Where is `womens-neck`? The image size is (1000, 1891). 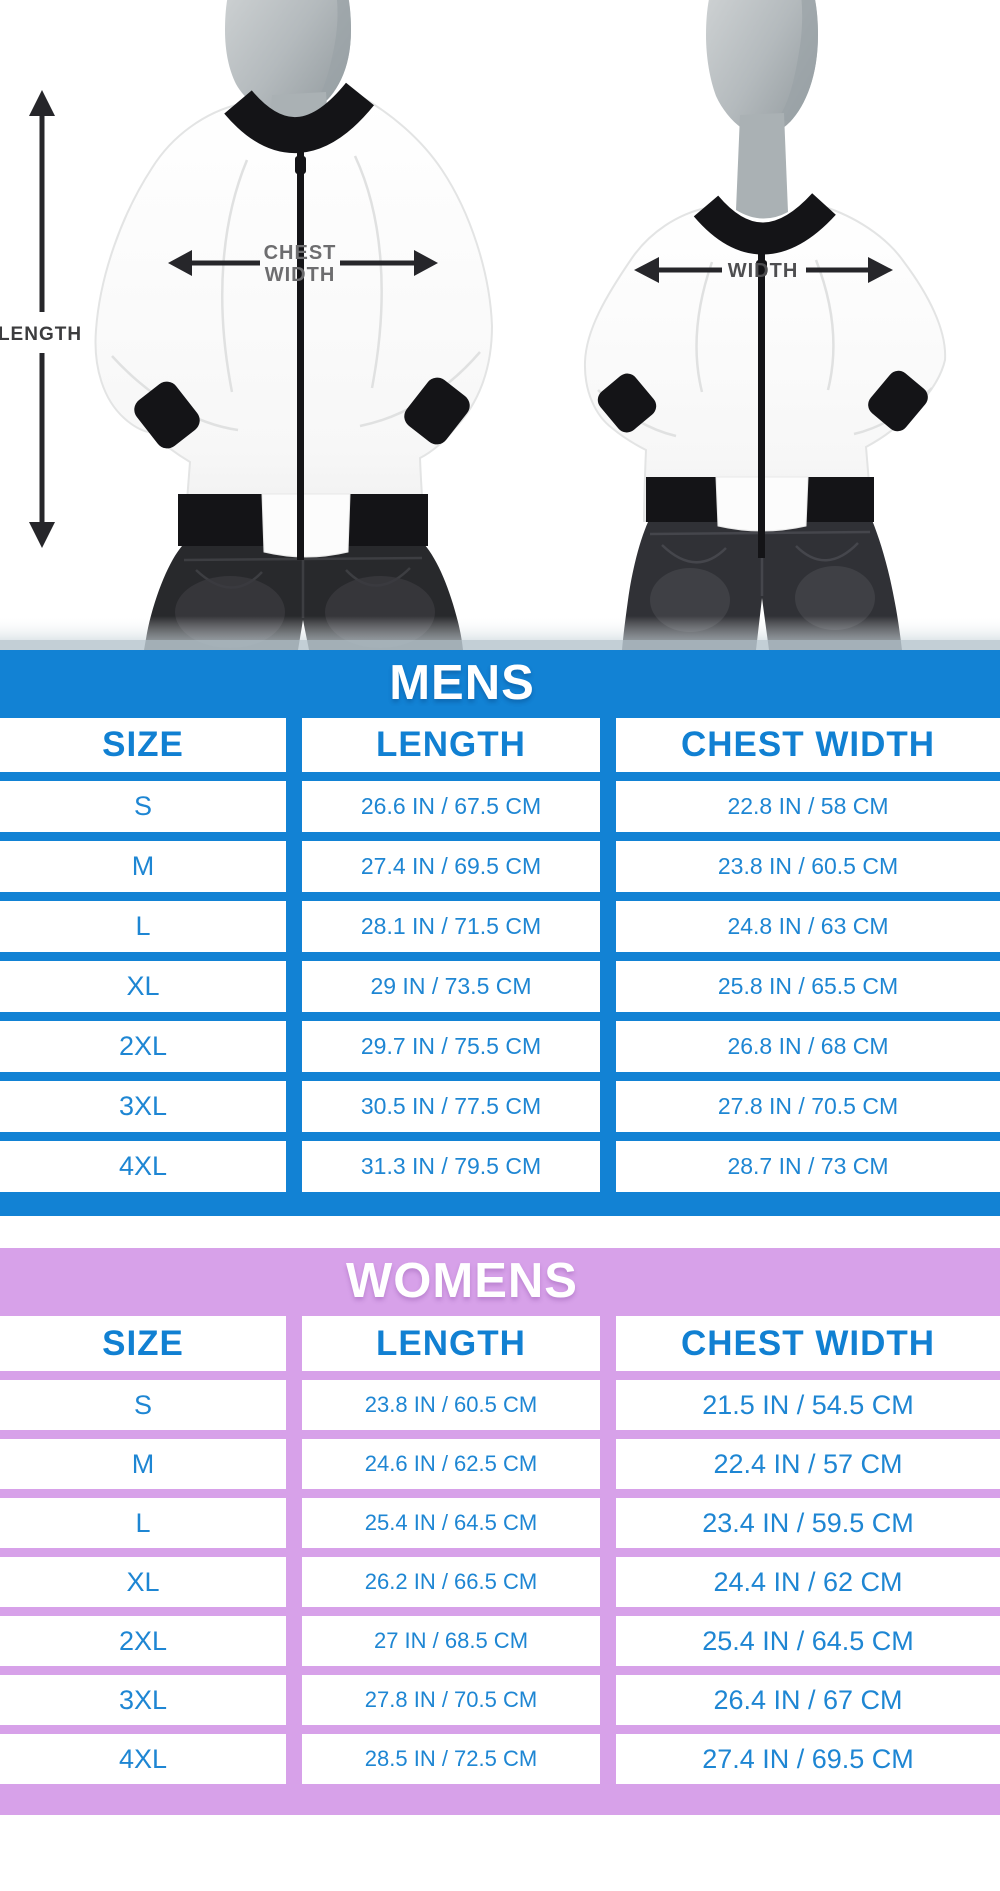
womens-neck is located at coordinates (762, 166).